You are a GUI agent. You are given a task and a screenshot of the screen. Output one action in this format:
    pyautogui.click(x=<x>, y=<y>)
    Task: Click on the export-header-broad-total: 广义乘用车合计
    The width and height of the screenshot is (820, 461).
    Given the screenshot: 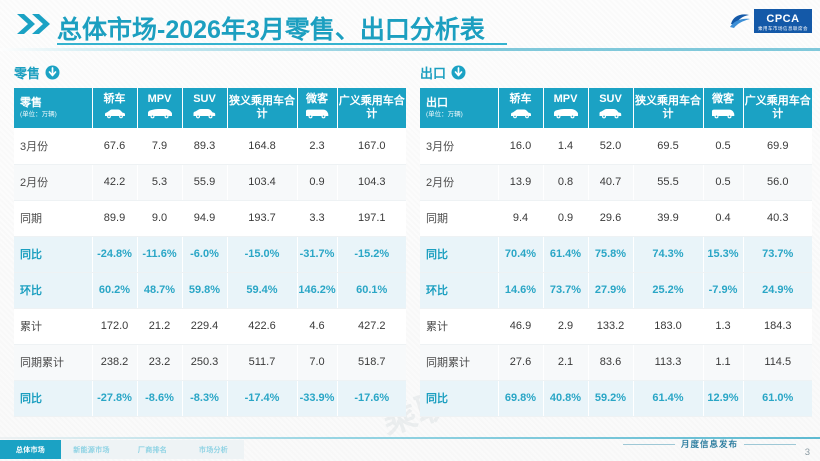 What is the action you would take?
    pyautogui.click(x=777, y=108)
    